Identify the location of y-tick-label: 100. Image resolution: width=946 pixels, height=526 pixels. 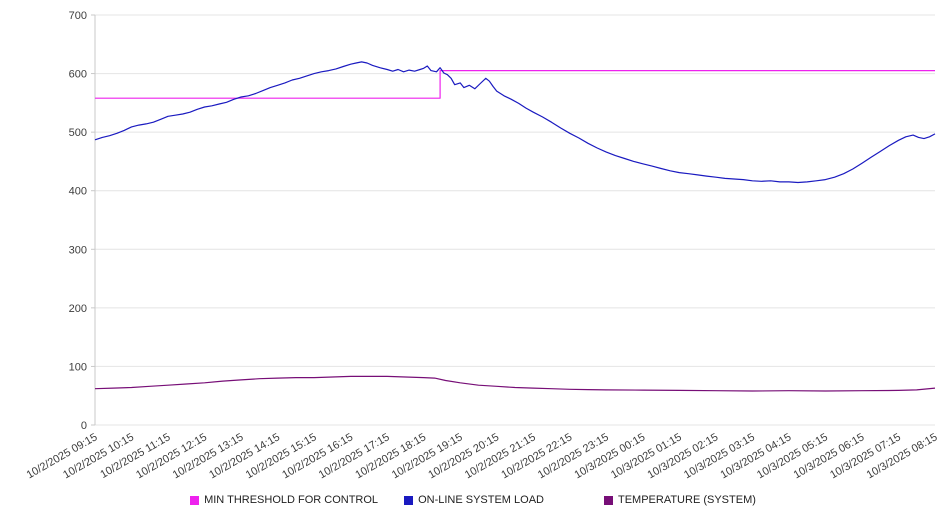
(78, 367).